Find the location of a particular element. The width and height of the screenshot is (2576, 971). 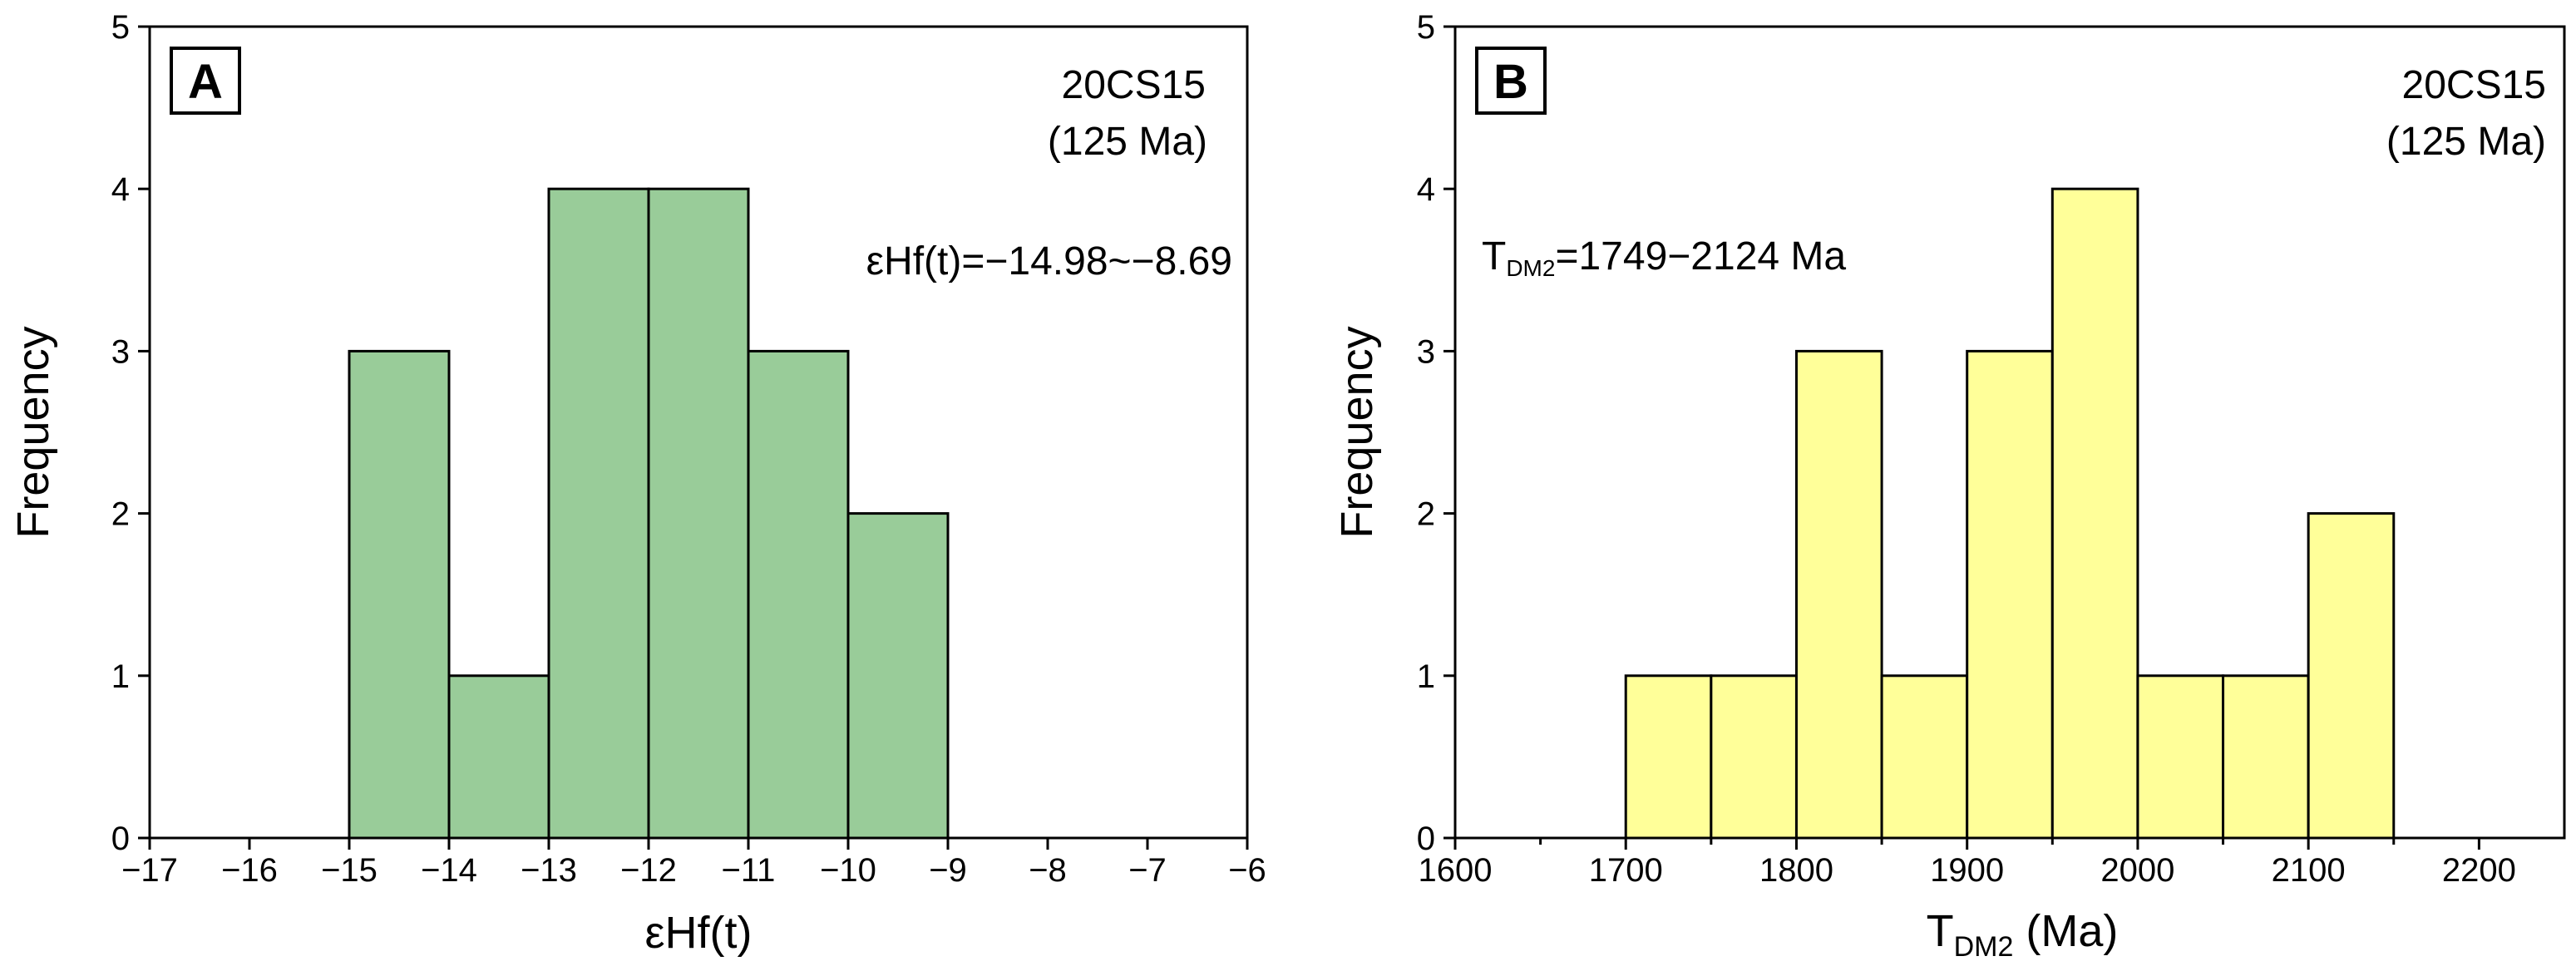

panel-a-sample-name: 20CS15 is located at coordinates (1134, 85).